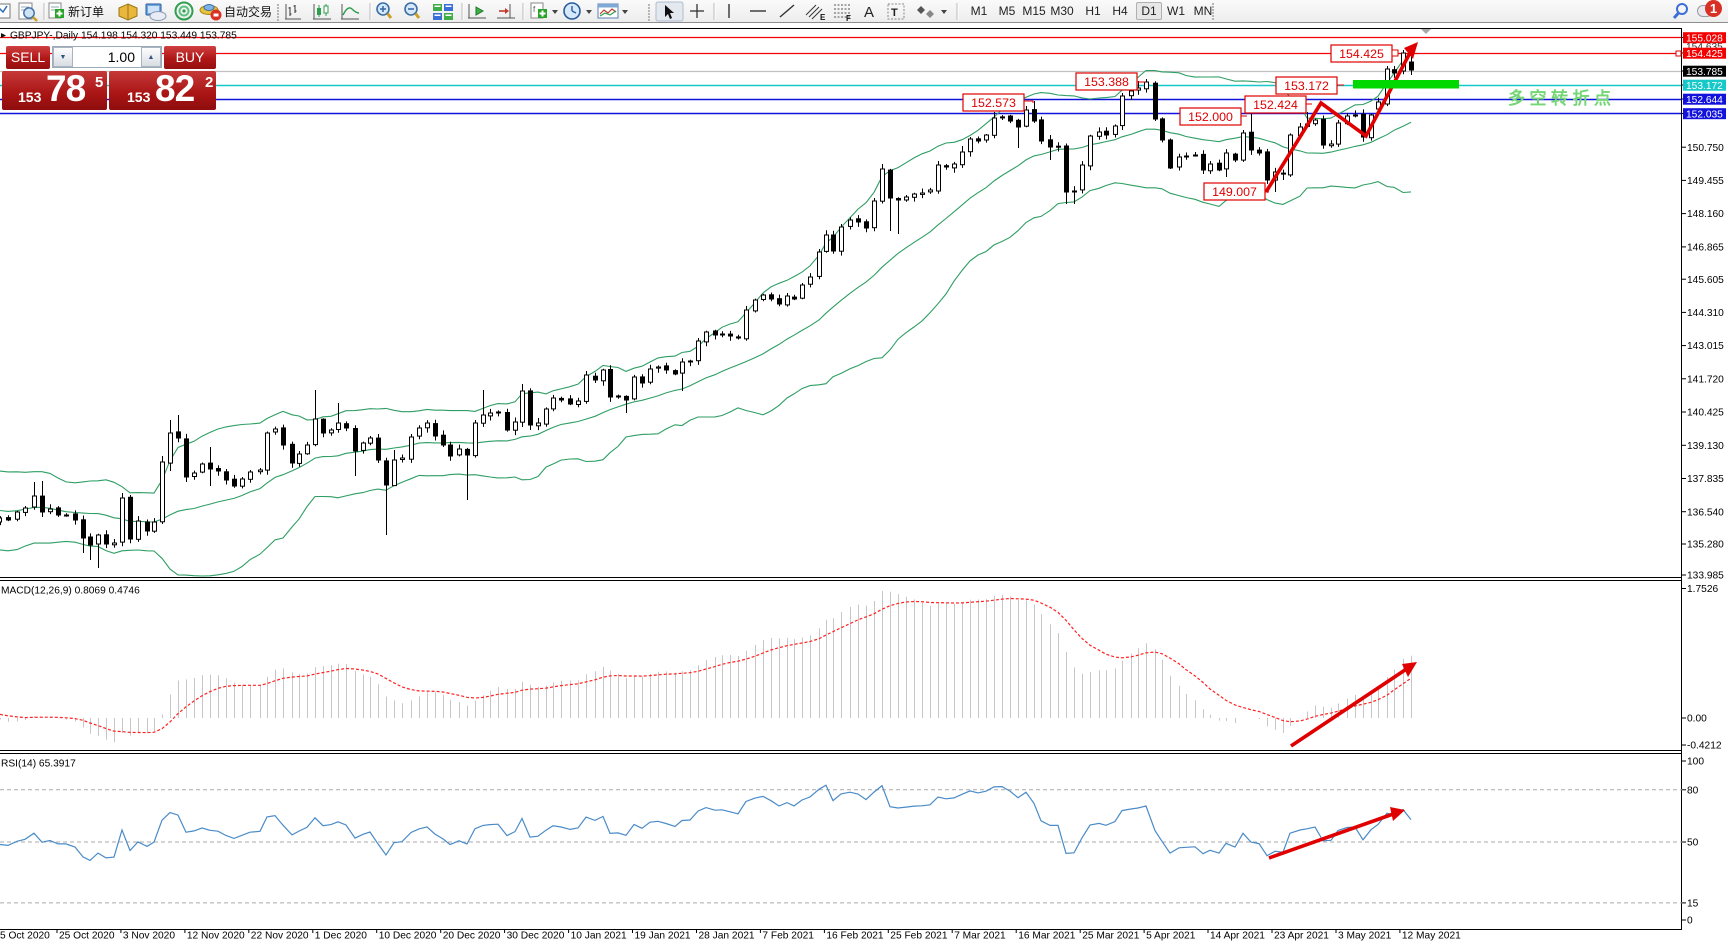 Image resolution: width=1728 pixels, height=941 pixels. Describe the element at coordinates (1301, 936) in the screenshot. I see `svg-text: 23 Apr 2021` at that location.